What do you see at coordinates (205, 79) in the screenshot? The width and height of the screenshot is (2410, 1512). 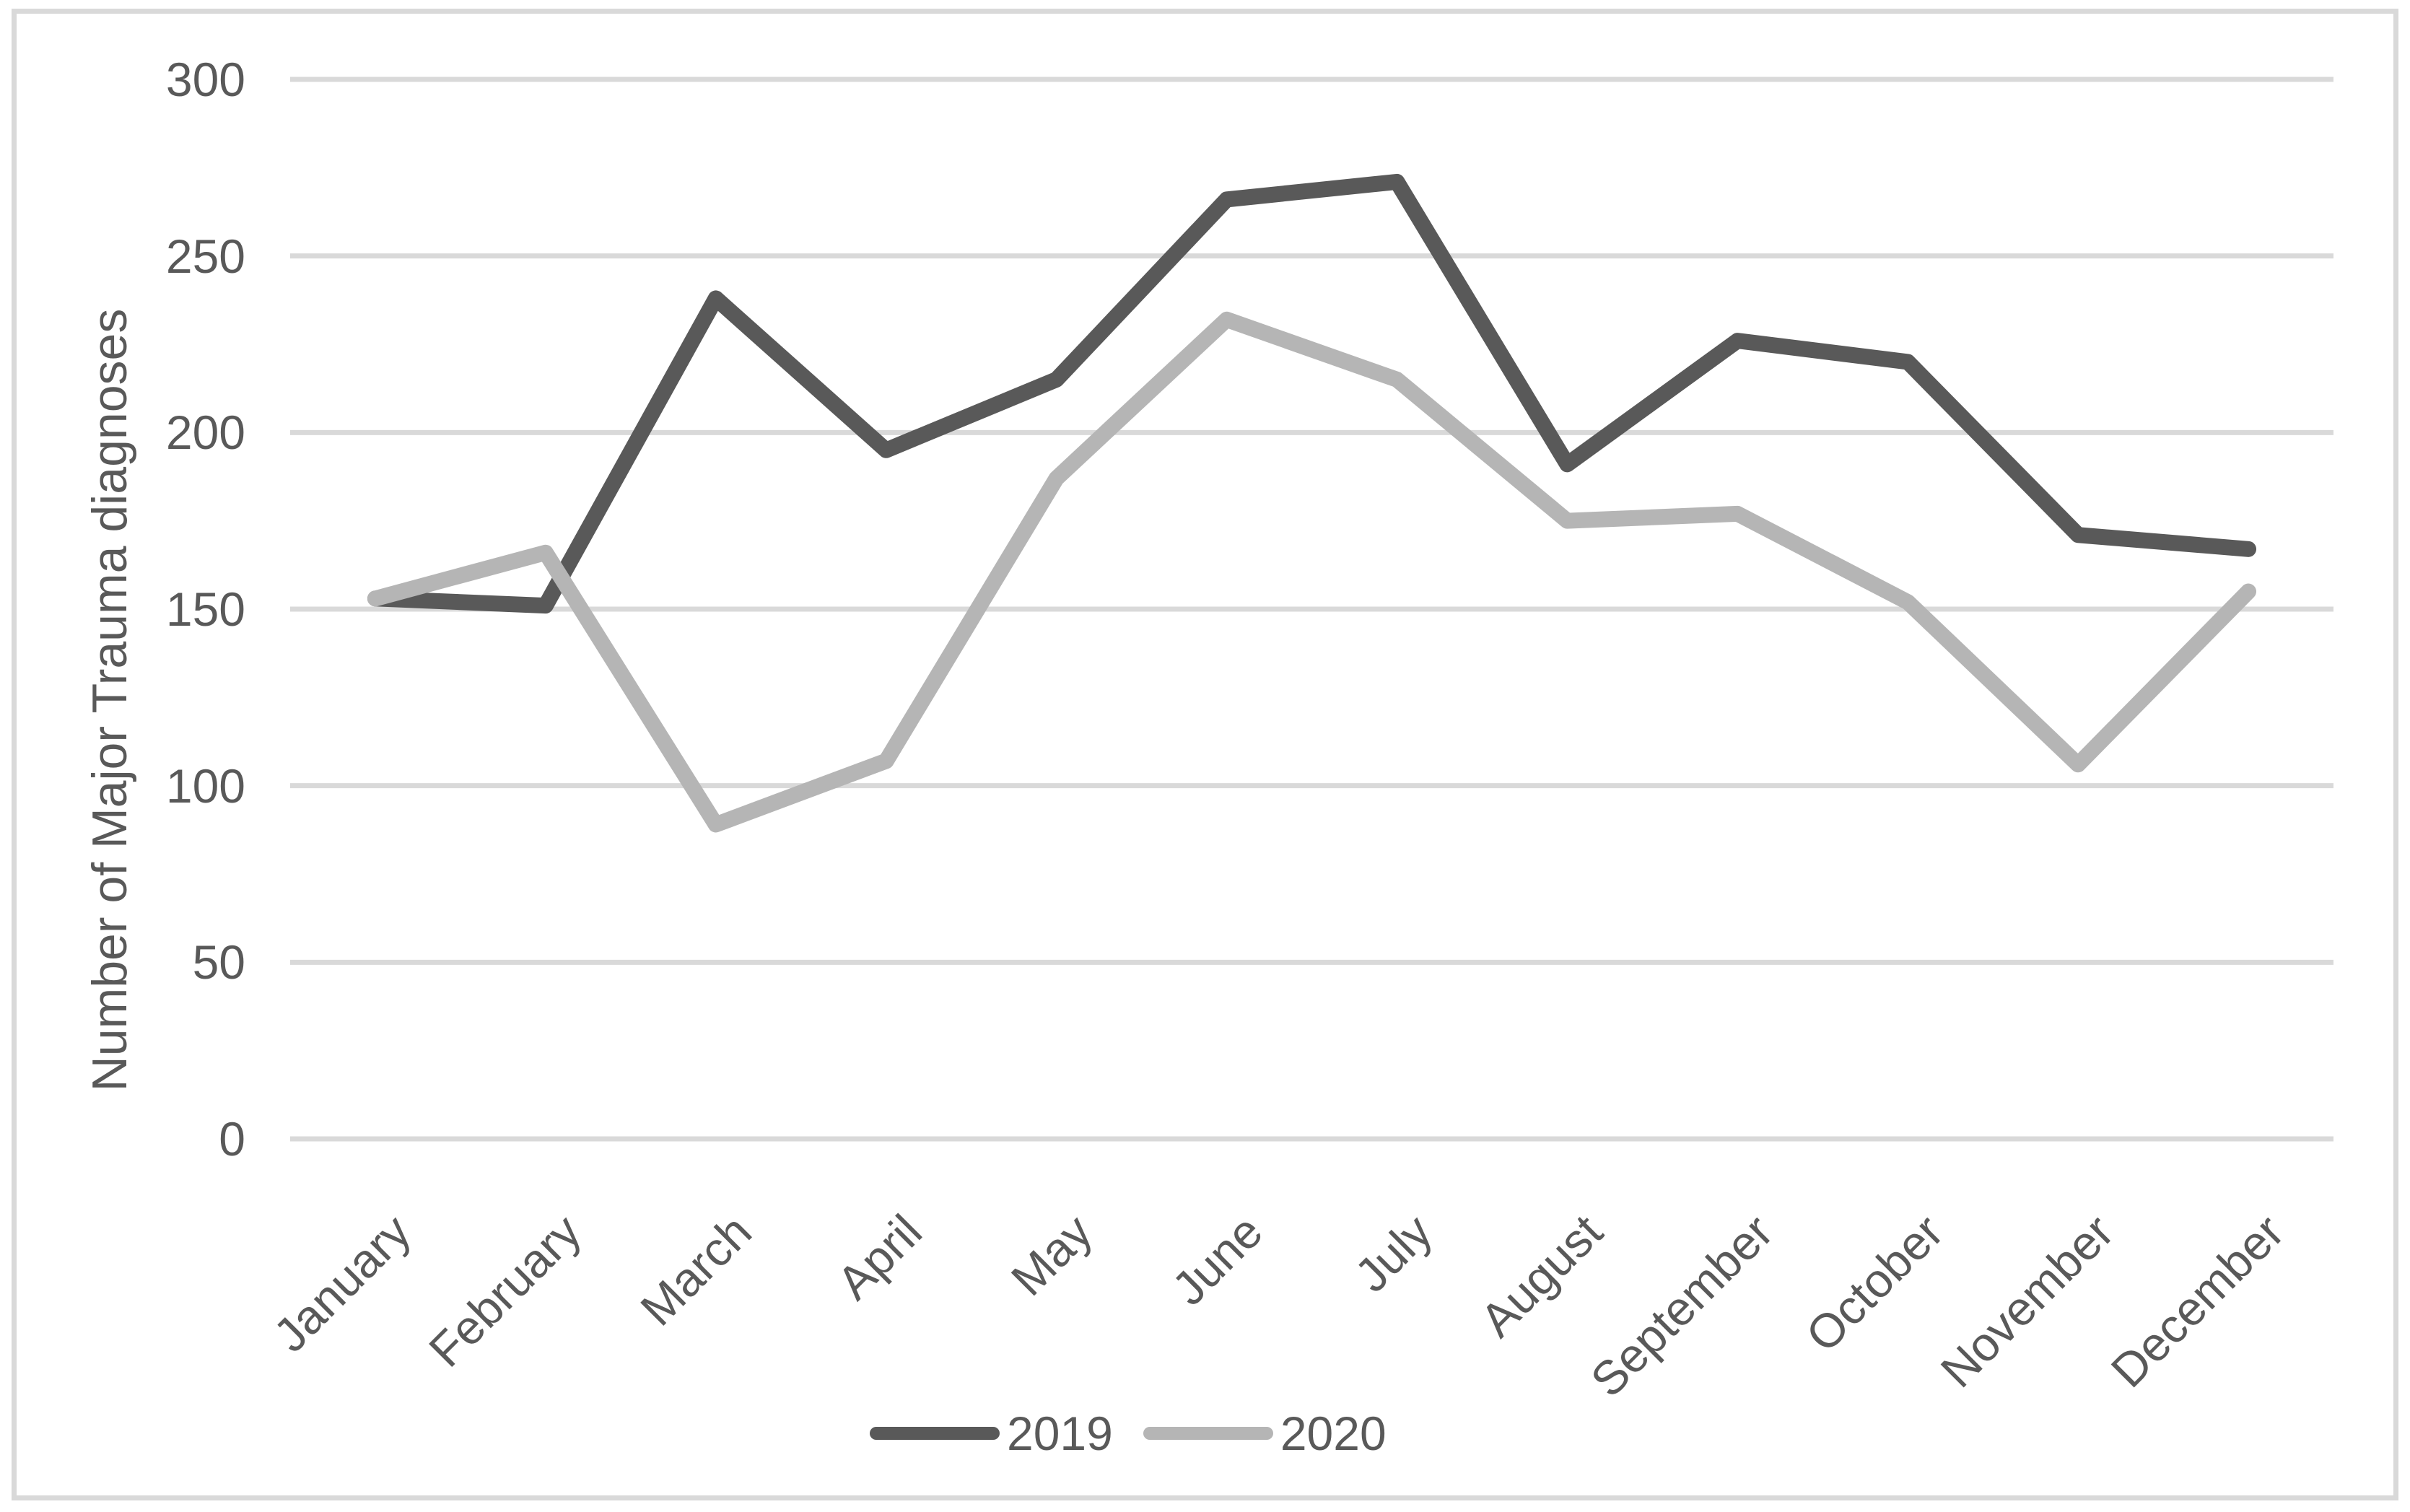 I see `y-tick-label-300: 300` at bounding box center [205, 79].